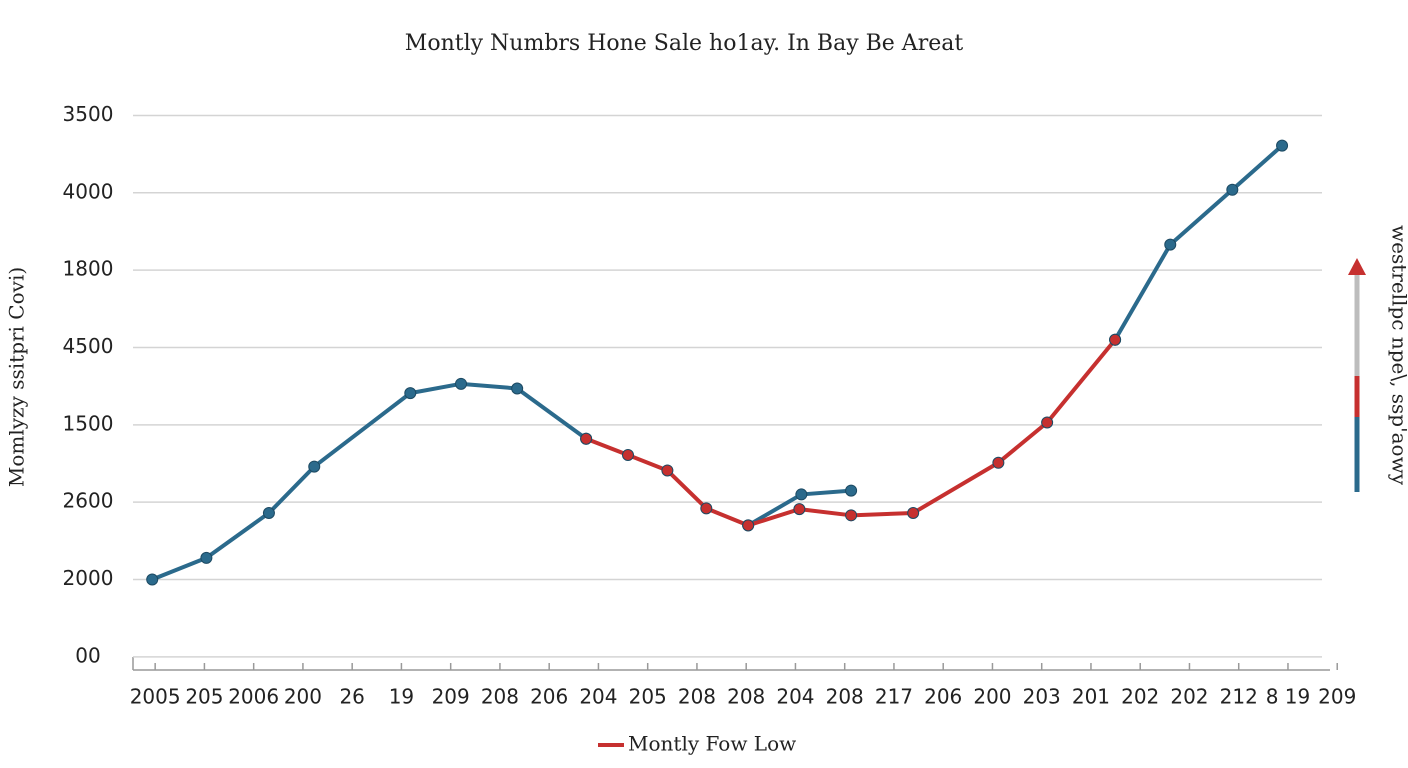 This screenshot has width=1408, height=768. What do you see at coordinates (1091, 697) in the screenshot?
I see `x-tick-label: 201` at bounding box center [1091, 697].